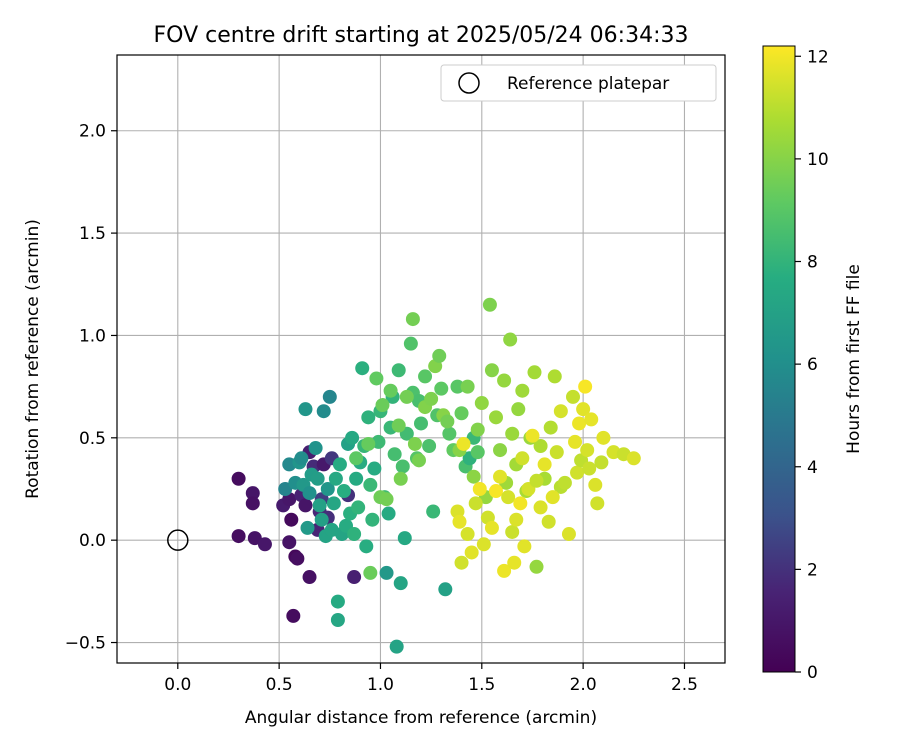 The image size is (900, 750). What do you see at coordinates (469, 83) in the screenshot?
I see `legend-marker-open-circle` at bounding box center [469, 83].